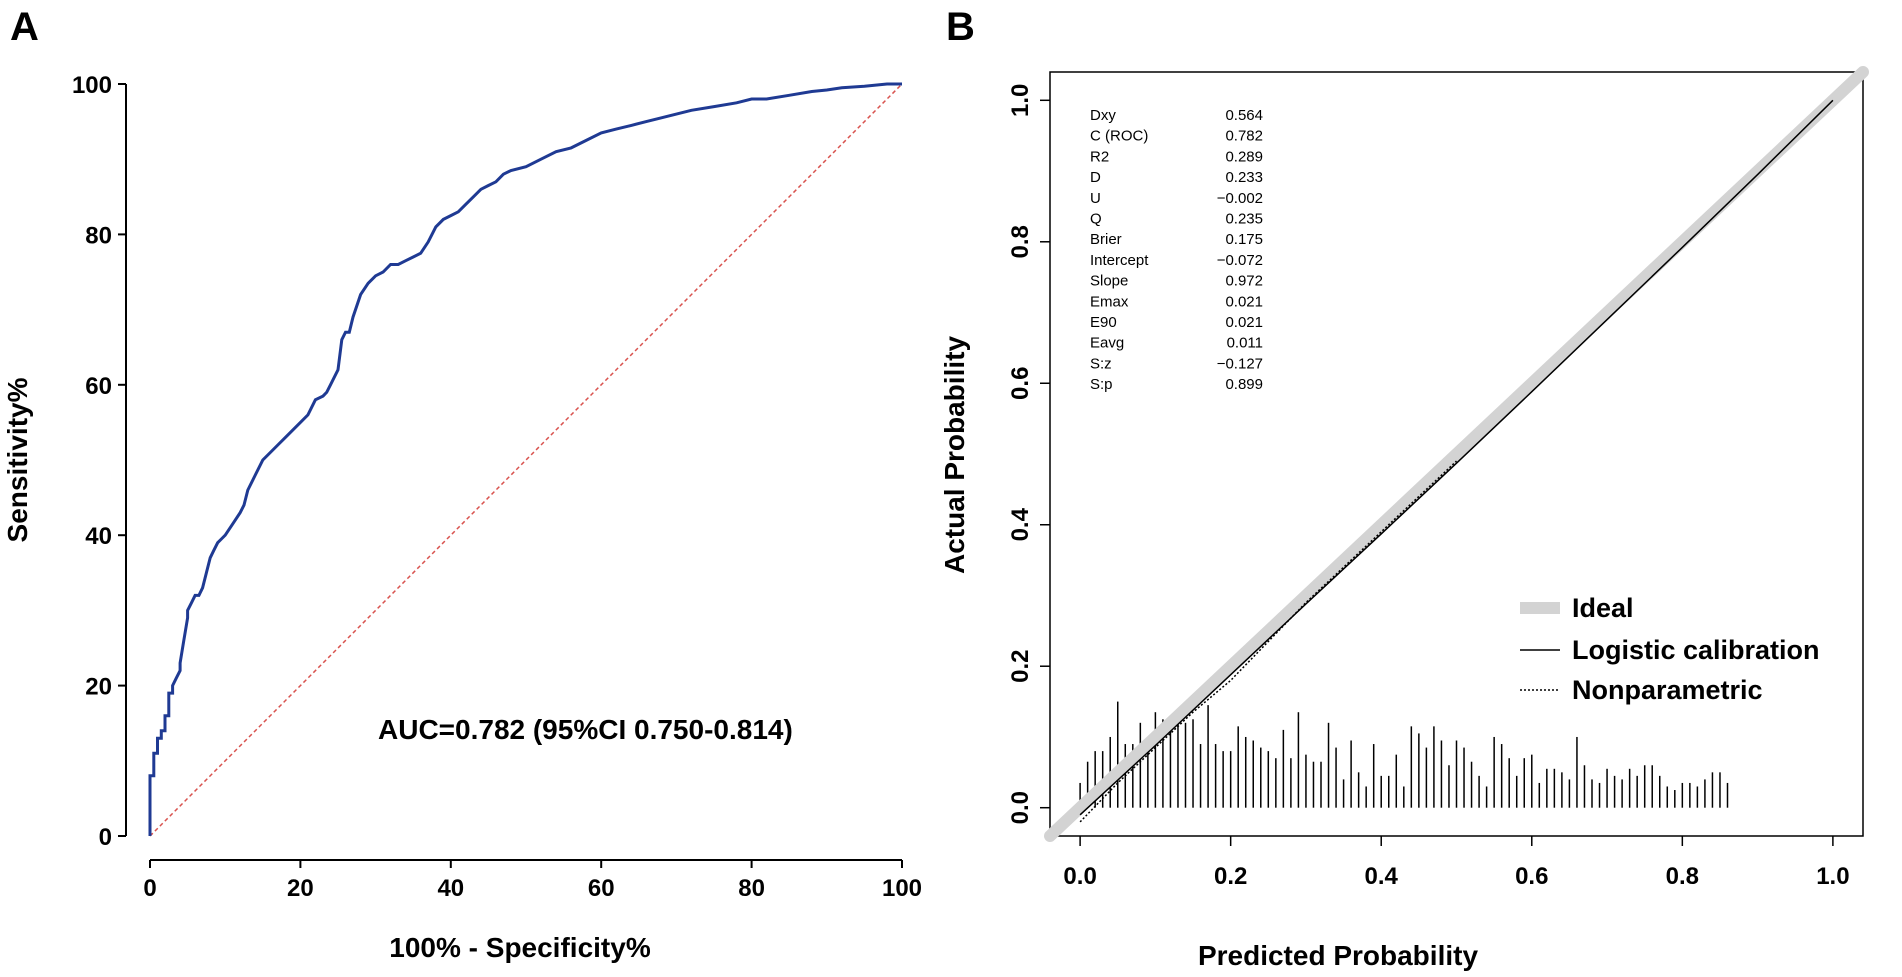 This screenshot has height=977, width=1902. What do you see at coordinates (1603, 608) in the screenshot?
I see `legend-label-ideal: Ideal` at bounding box center [1603, 608].